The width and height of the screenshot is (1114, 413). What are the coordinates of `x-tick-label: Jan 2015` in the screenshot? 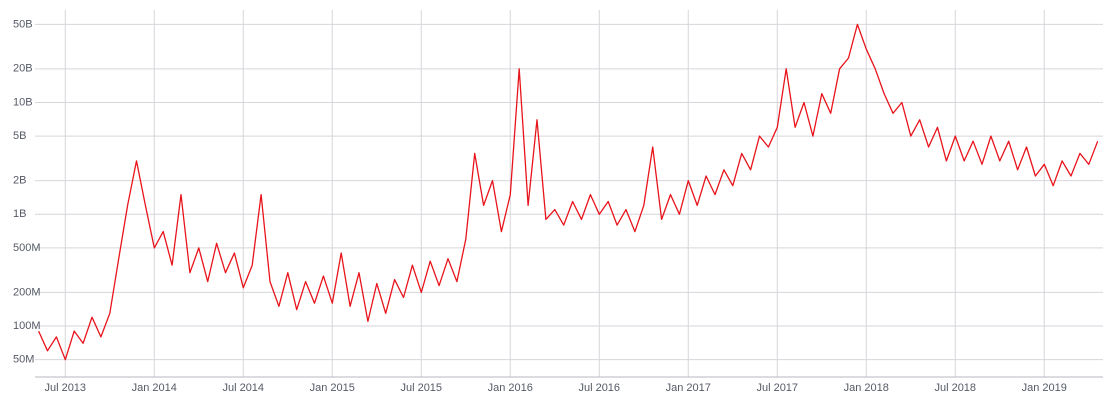 It's located at (332, 388).